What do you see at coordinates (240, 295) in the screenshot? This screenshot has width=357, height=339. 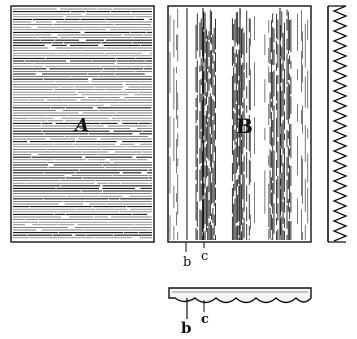 I see `cross-section-outline` at bounding box center [240, 295].